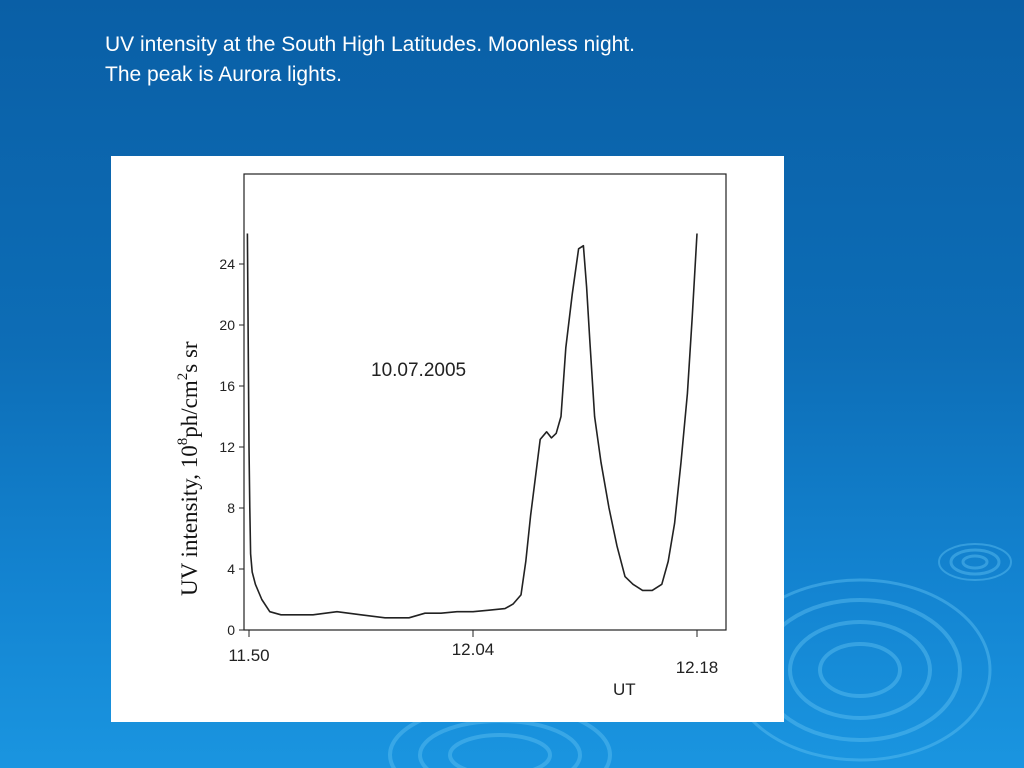 This screenshot has width=1024, height=768. I want to click on x-axis-ticks: 11.50 12.04 12.18, so click(473, 653).